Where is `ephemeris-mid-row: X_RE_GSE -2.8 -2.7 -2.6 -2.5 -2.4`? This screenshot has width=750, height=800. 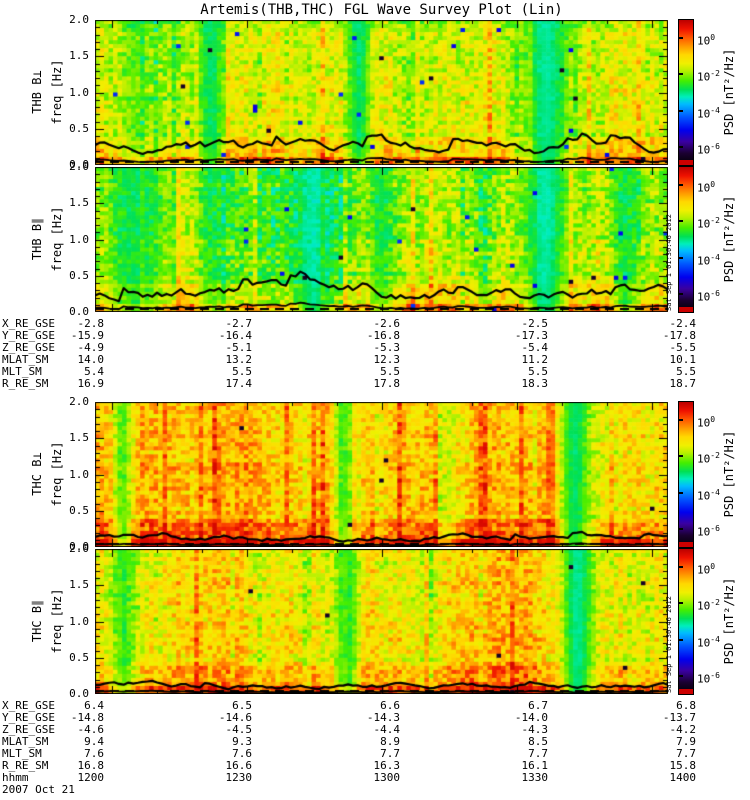
ephemeris-mid-row: X_RE_GSE -2.8 -2.7 -2.6 -2.5 -2.4 is located at coordinates (375, 324).